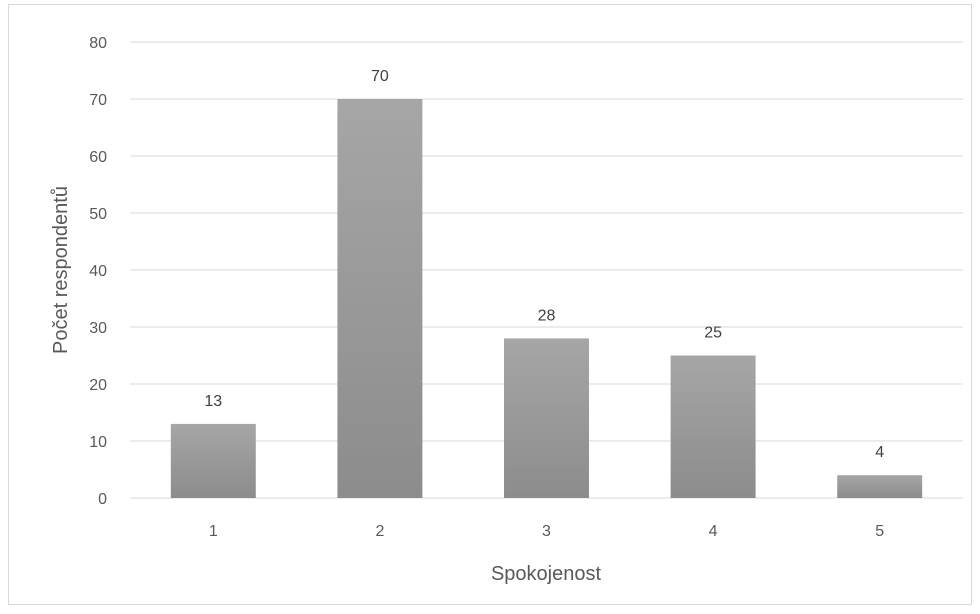  Describe the element at coordinates (713, 531) in the screenshot. I see `x-tick-label-4: 4` at that location.